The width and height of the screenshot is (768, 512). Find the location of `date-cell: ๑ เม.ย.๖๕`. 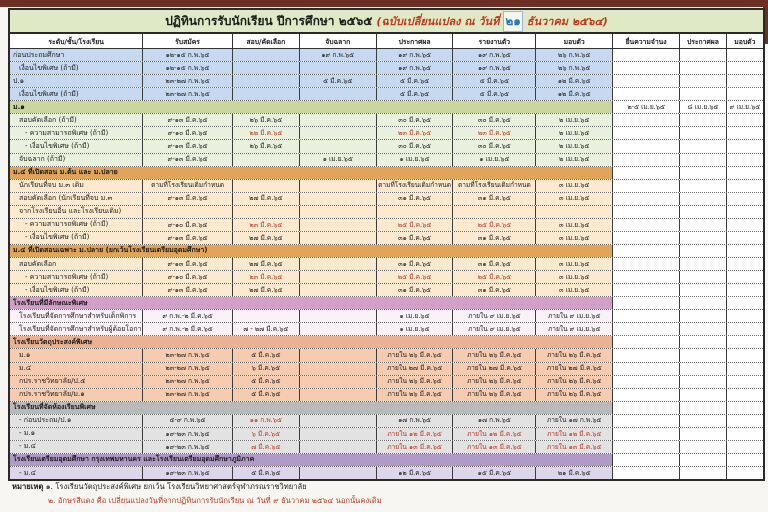

date-cell: ๑ เม.ย.๖๕ is located at coordinates (415, 159).